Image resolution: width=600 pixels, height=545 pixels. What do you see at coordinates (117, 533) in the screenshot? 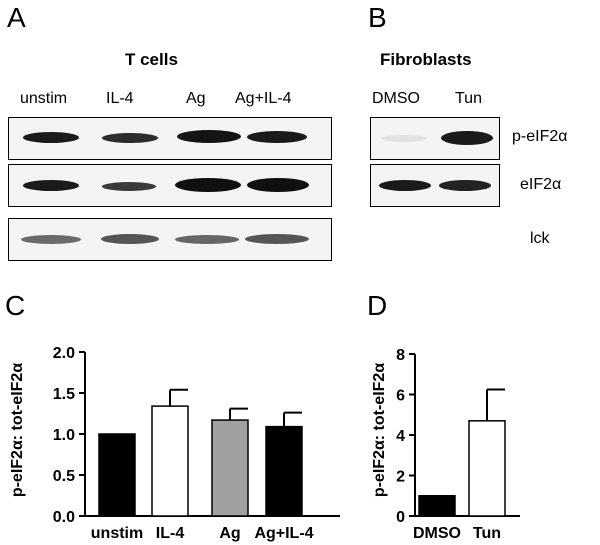
I see `x-tick-label: unstim` at bounding box center [117, 533].